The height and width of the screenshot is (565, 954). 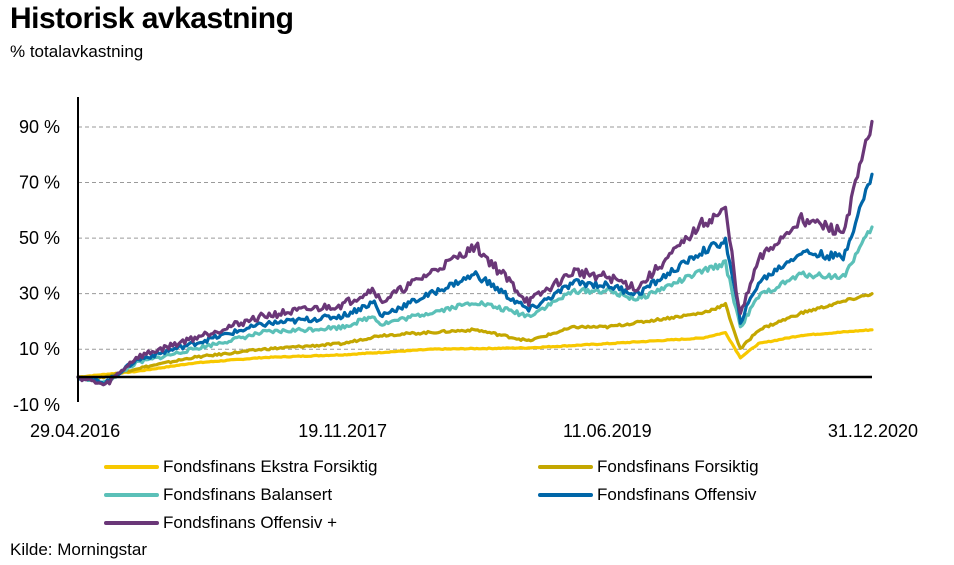 What do you see at coordinates (250, 523) in the screenshot?
I see `legend-label: Fondsfinans Offensiv +` at bounding box center [250, 523].